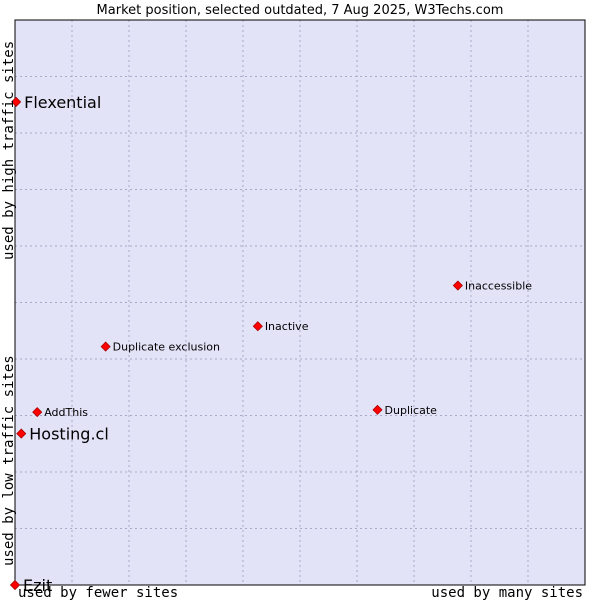 The image size is (600, 600). Describe the element at coordinates (287, 326) in the screenshot. I see `point-label-inactive: Inactive` at that location.